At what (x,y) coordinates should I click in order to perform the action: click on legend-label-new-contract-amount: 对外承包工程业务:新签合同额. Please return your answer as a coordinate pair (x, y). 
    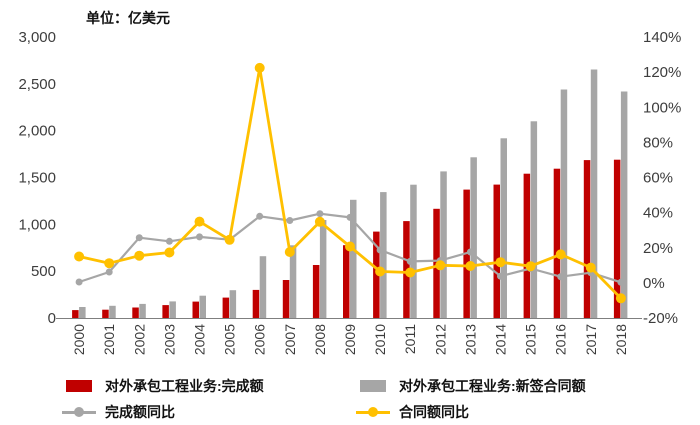
    Looking at the image, I should click on (492, 386).